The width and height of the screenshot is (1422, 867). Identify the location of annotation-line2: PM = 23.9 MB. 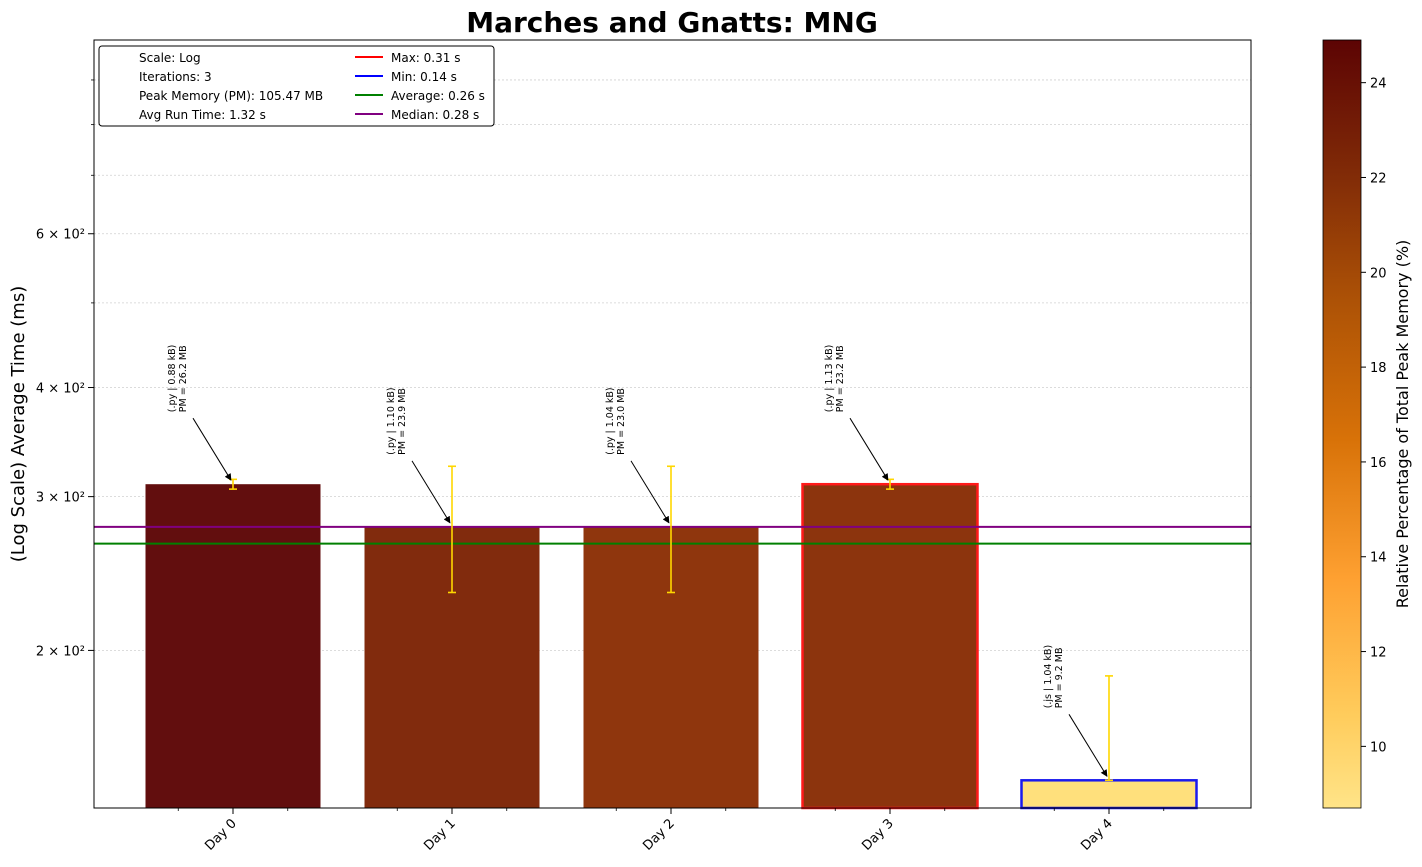
(402, 421).